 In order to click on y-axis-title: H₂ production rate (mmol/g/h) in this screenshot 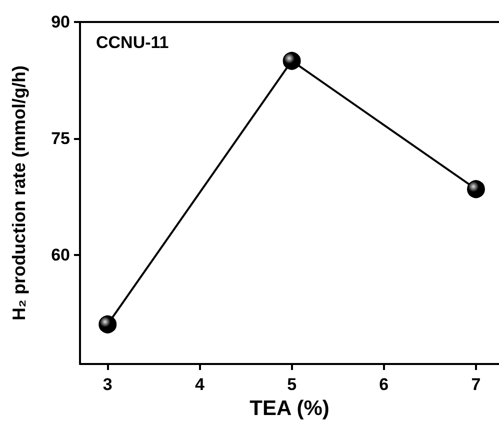, I will do `click(19, 193)`.